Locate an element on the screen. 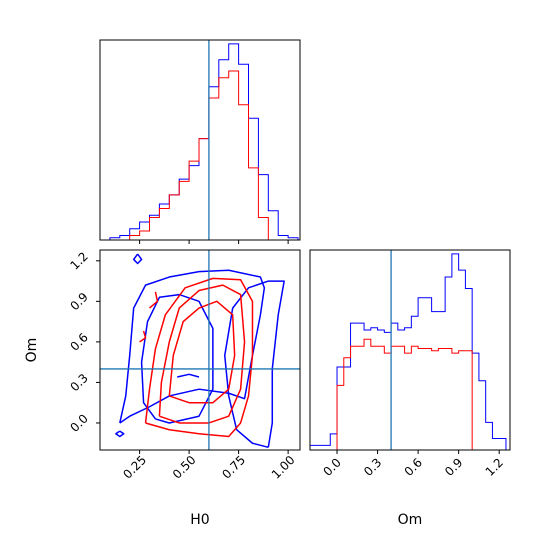  om-histogram-frame is located at coordinates (410, 350).